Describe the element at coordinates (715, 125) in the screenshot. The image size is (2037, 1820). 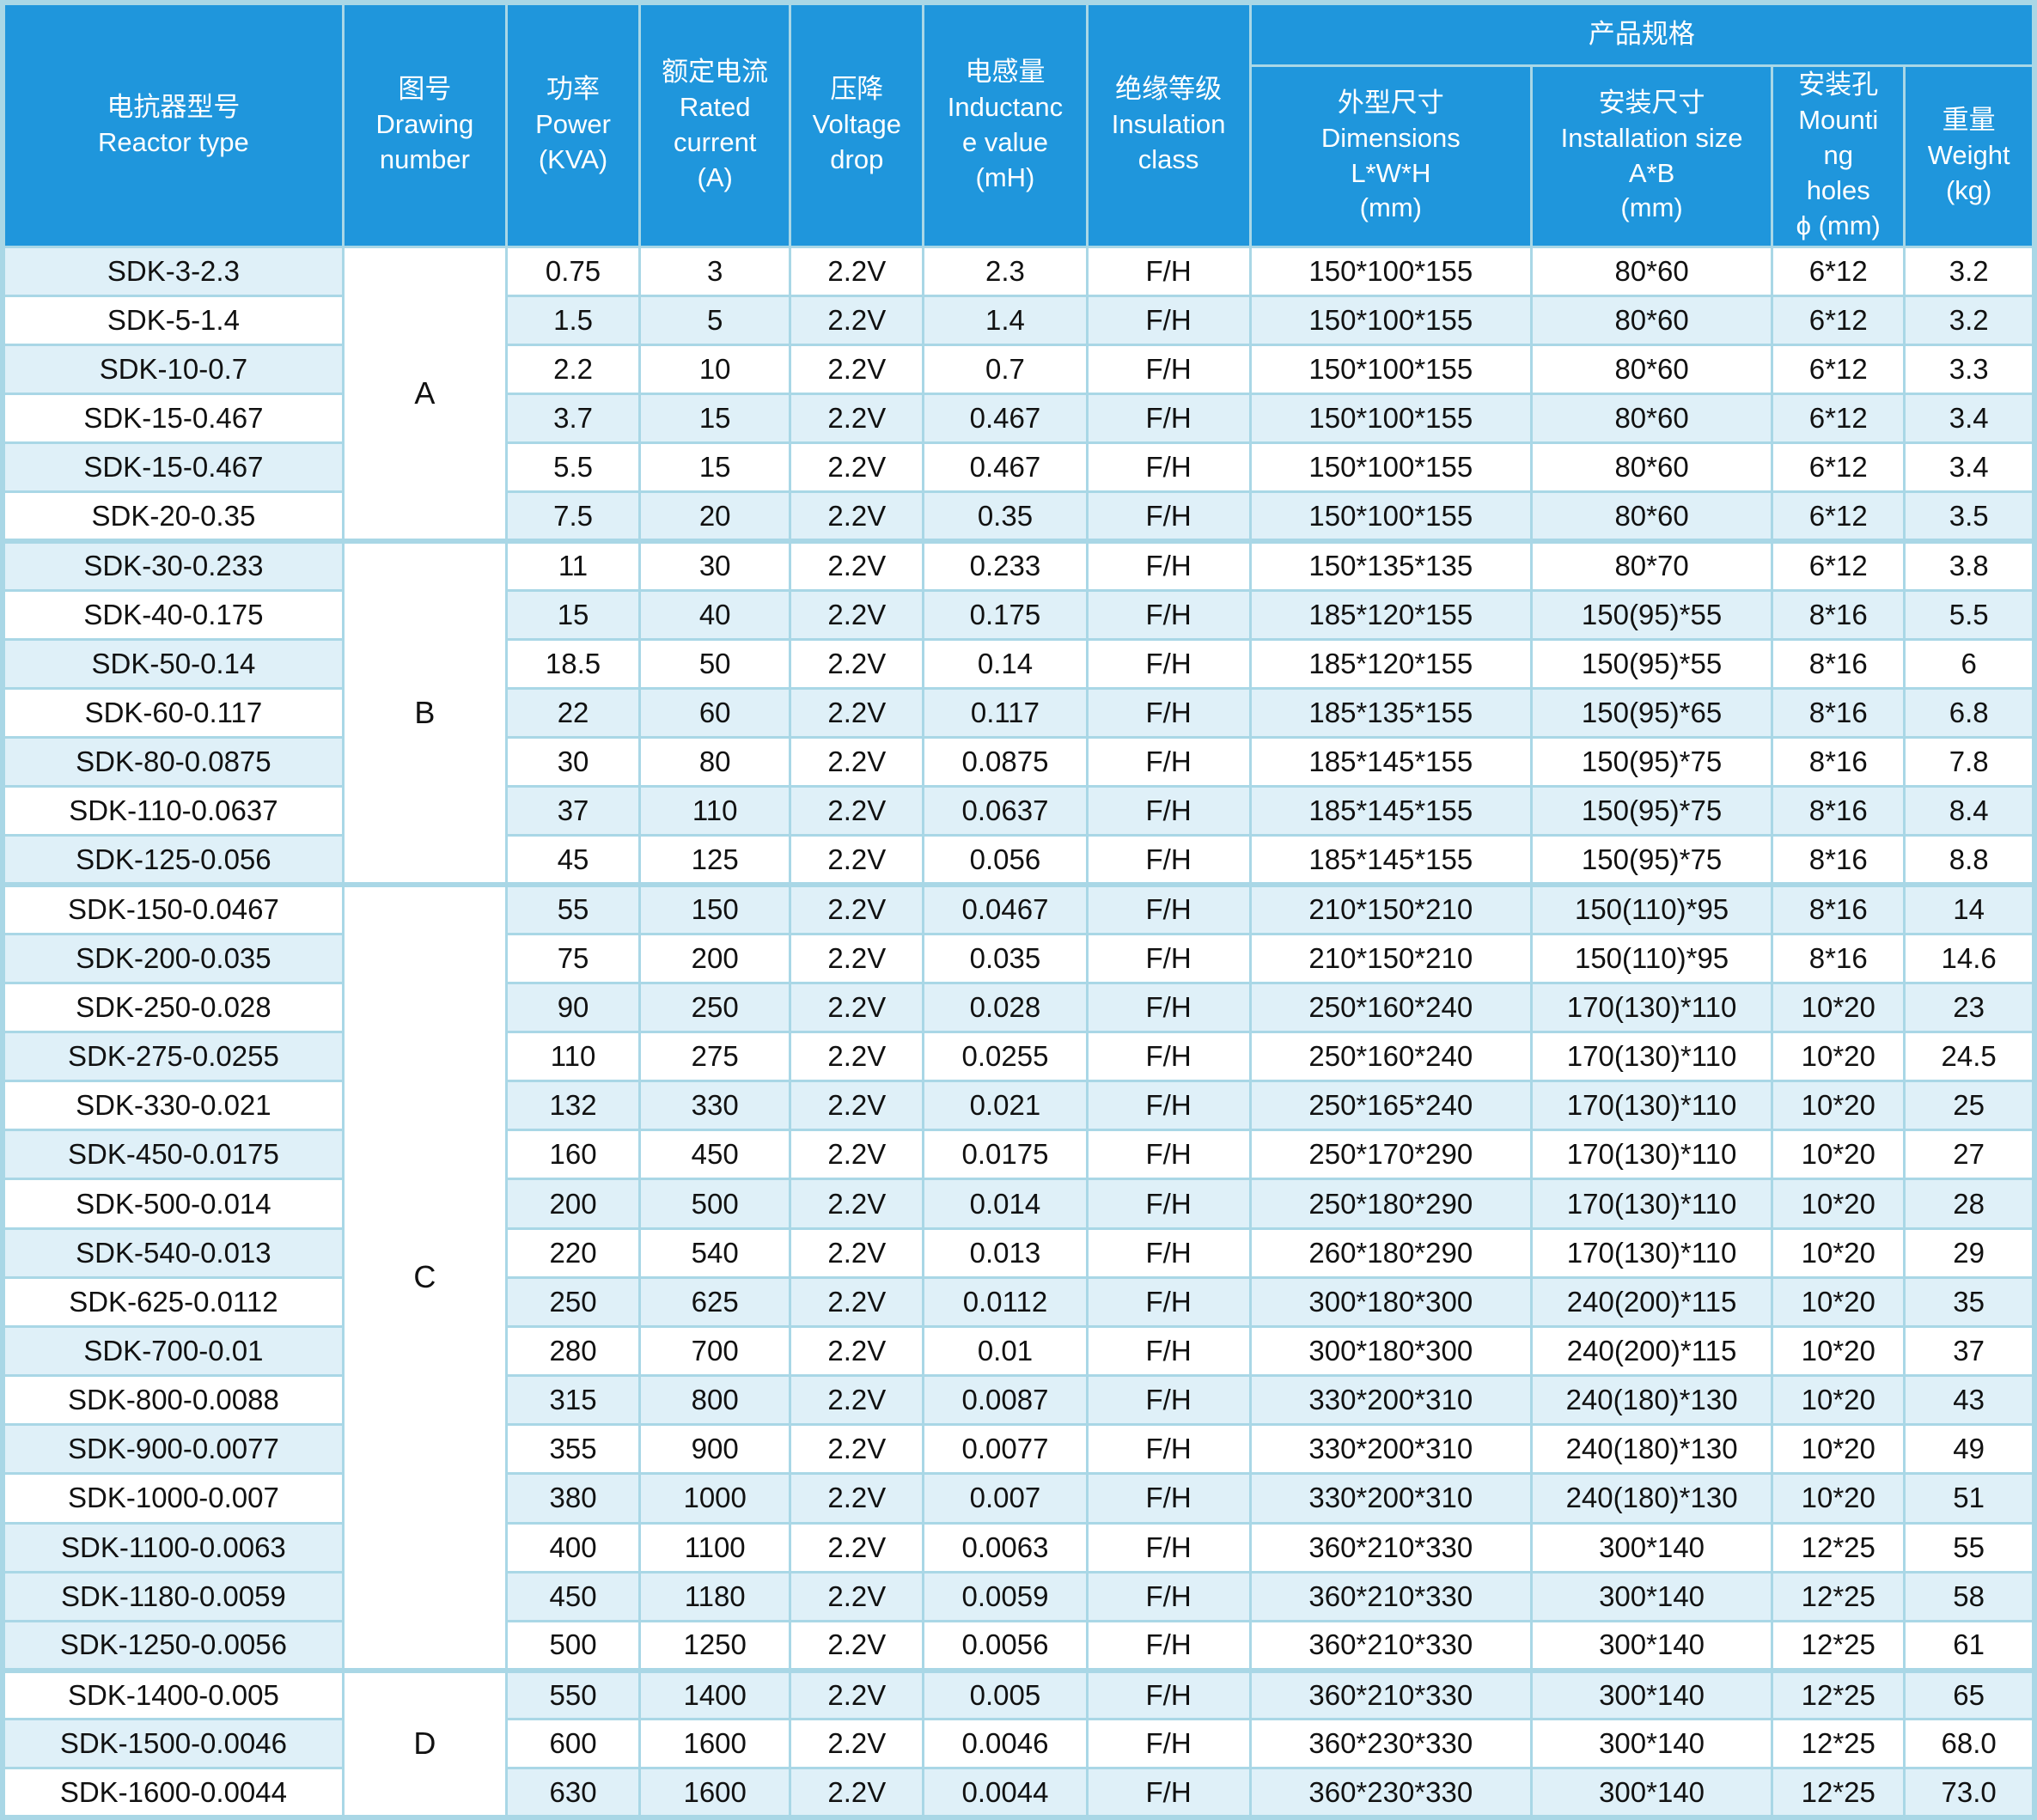
I see `header-rated-current: 额定电流 Rated current (A)` at that location.